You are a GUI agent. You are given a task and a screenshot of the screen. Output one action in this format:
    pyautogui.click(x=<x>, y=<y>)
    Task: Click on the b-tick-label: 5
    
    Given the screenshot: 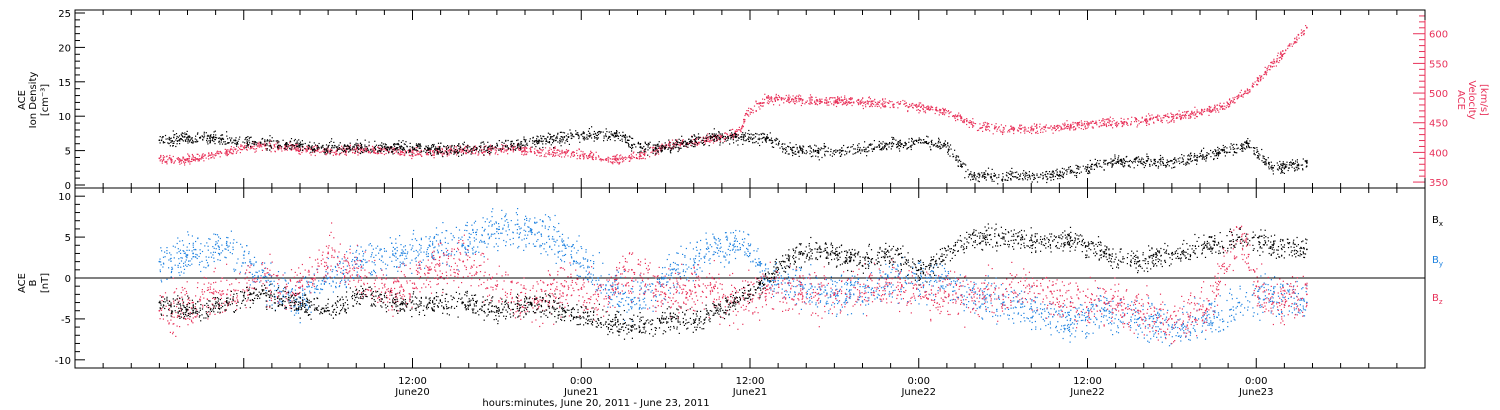 What is the action you would take?
    pyautogui.click(x=68, y=238)
    